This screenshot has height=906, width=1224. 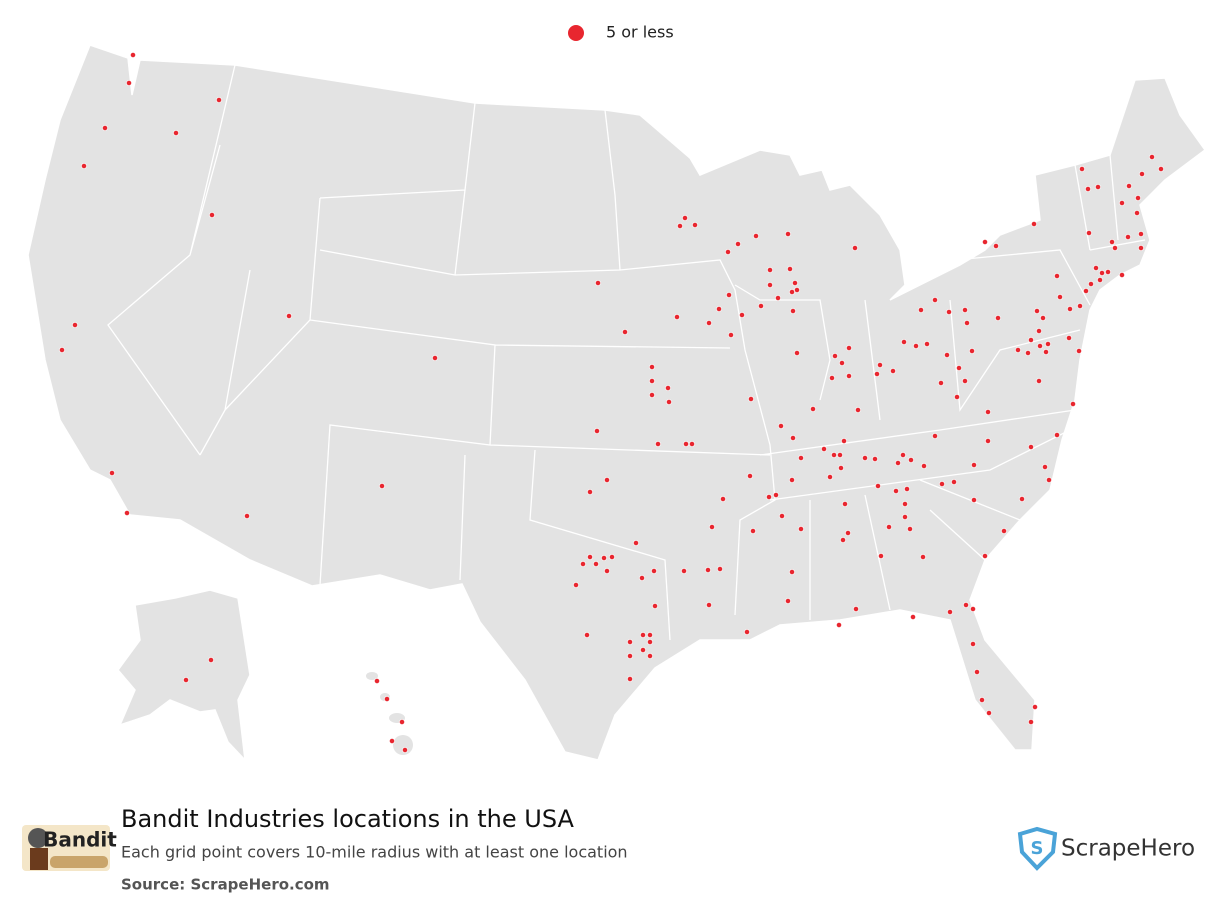 What do you see at coordinates (69, 848) in the screenshot?
I see `bandit-logo: Bandit` at bounding box center [69, 848].